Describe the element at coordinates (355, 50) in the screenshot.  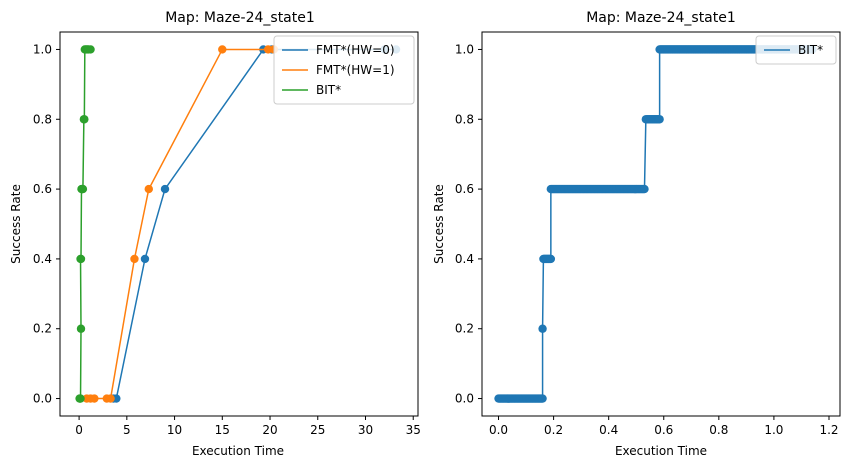
I see `left-legend-label: FMT*(HW=0)` at that location.